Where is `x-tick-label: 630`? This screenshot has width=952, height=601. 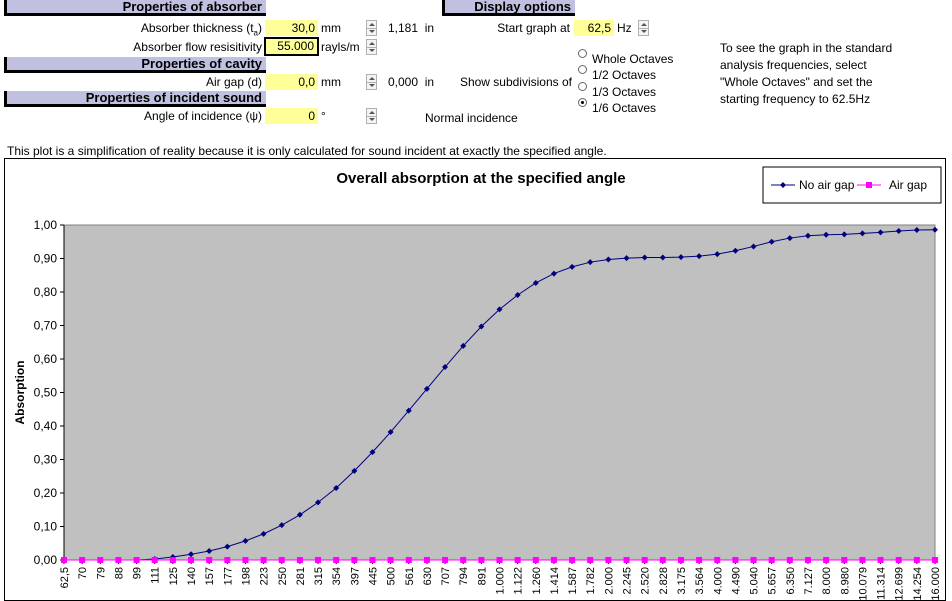 x-tick-label: 630 is located at coordinates (428, 576).